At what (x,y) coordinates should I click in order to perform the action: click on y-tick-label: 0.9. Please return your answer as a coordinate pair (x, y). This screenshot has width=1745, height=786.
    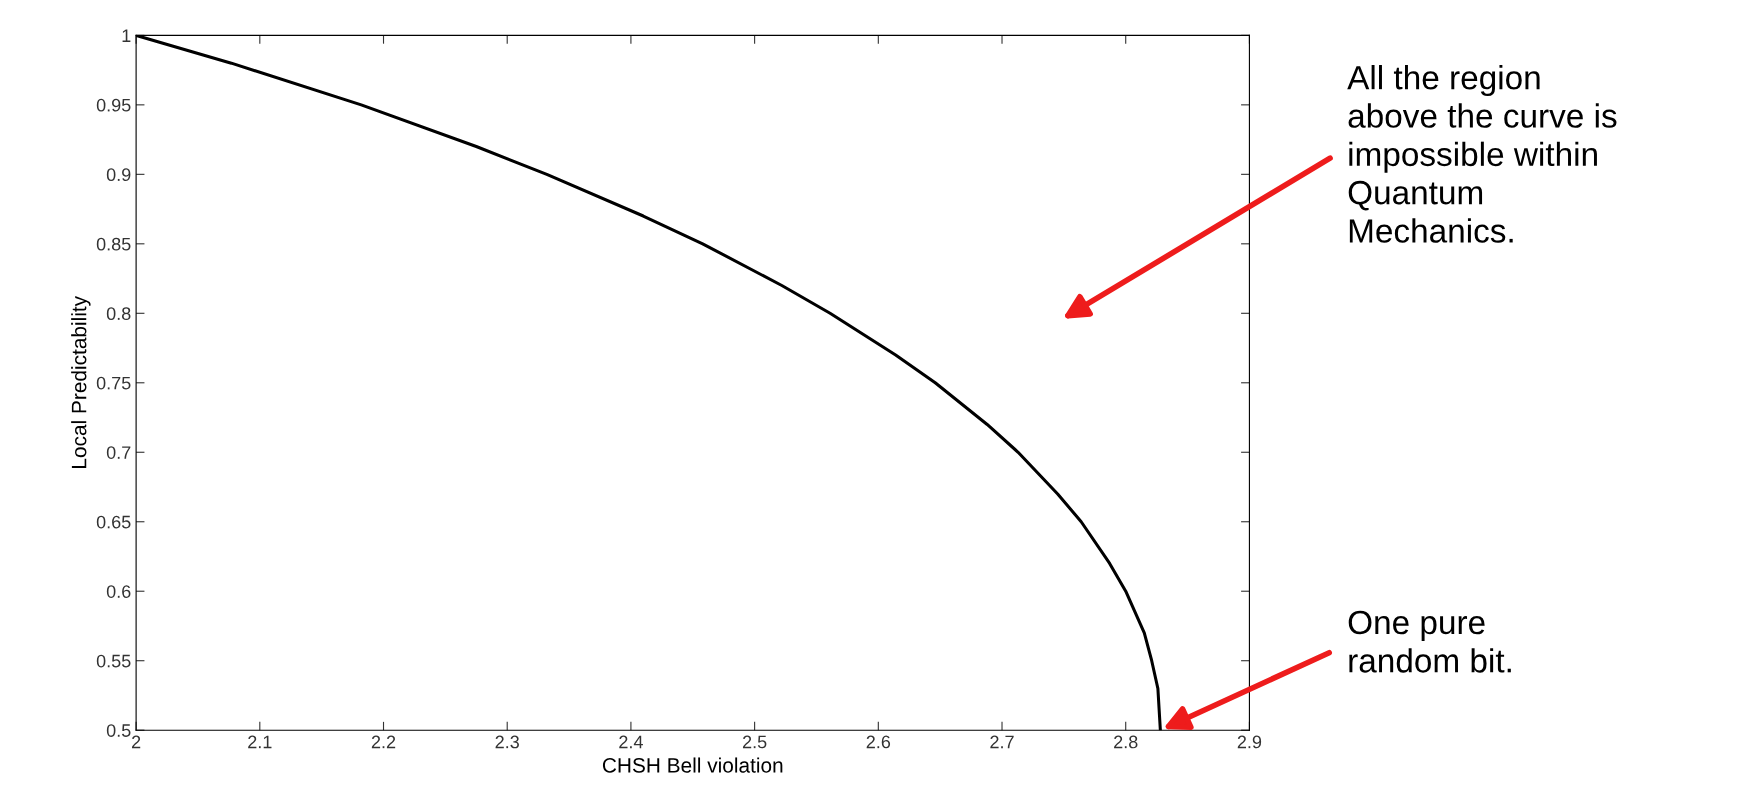
    Looking at the image, I should click on (118, 175).